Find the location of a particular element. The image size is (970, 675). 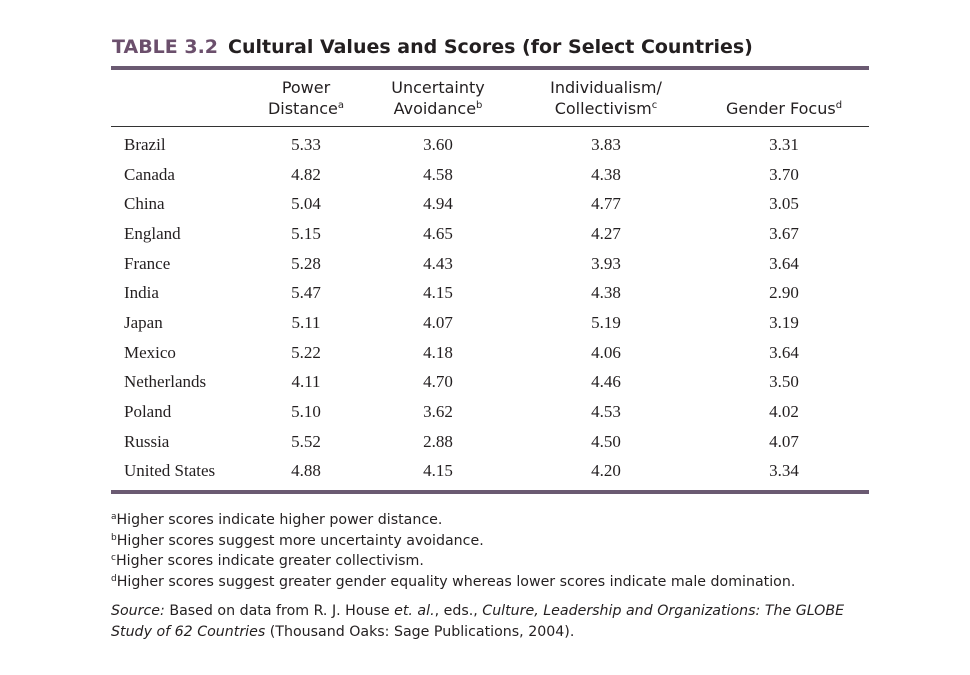

bottom-rule is located at coordinates (490, 492).